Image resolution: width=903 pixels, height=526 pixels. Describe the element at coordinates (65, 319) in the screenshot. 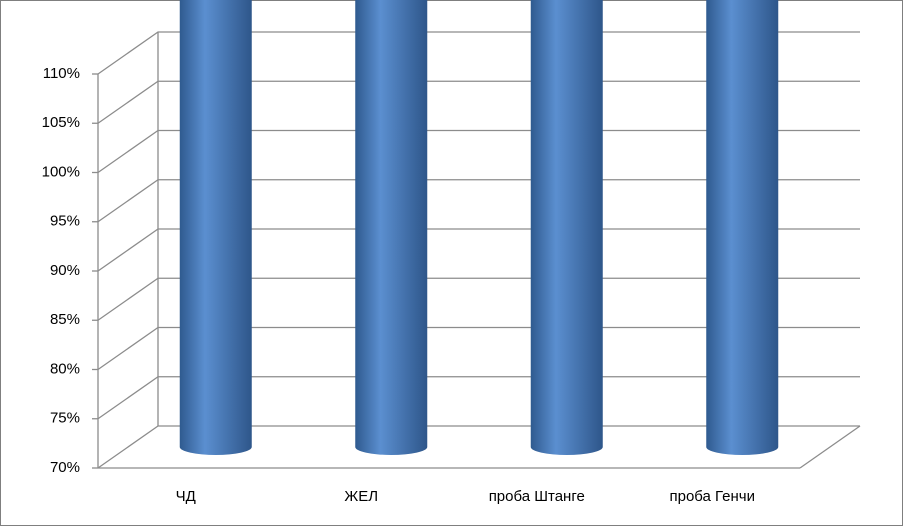

I see `y-tick-label: 85%` at that location.